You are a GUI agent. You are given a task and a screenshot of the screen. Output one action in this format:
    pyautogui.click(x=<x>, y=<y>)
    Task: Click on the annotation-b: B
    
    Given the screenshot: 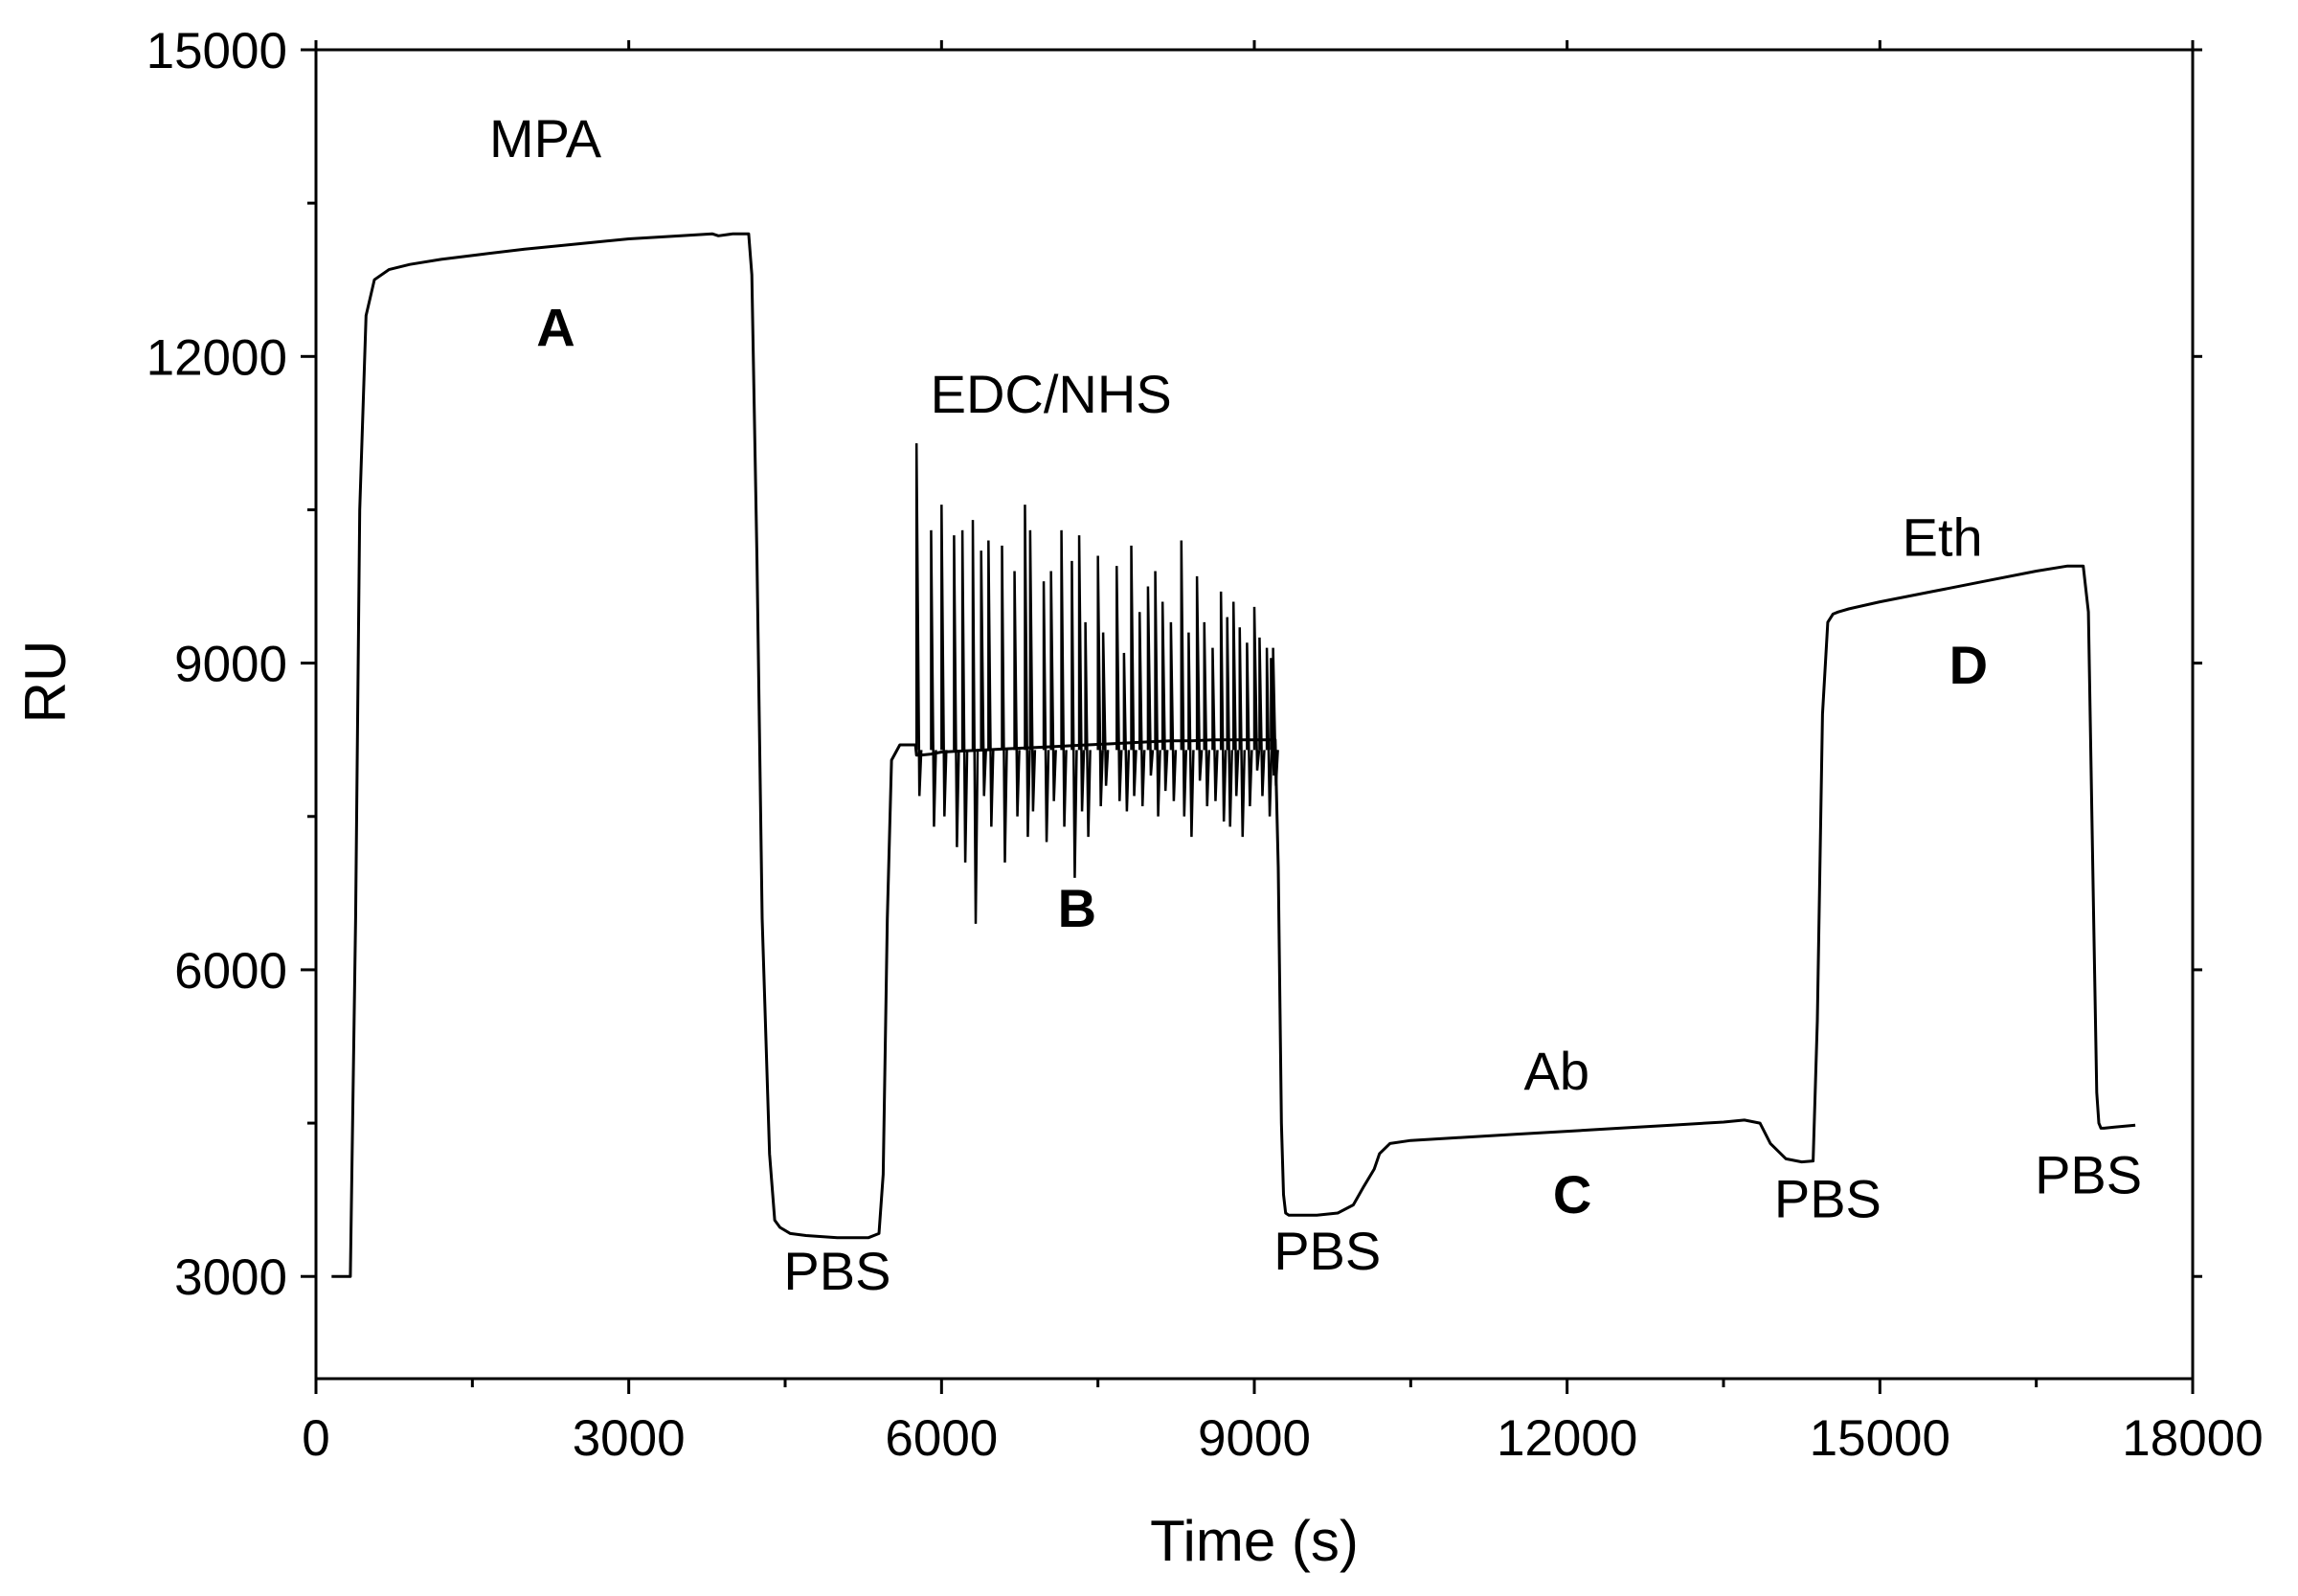 What is the action you would take?
    pyautogui.click(x=1077, y=908)
    